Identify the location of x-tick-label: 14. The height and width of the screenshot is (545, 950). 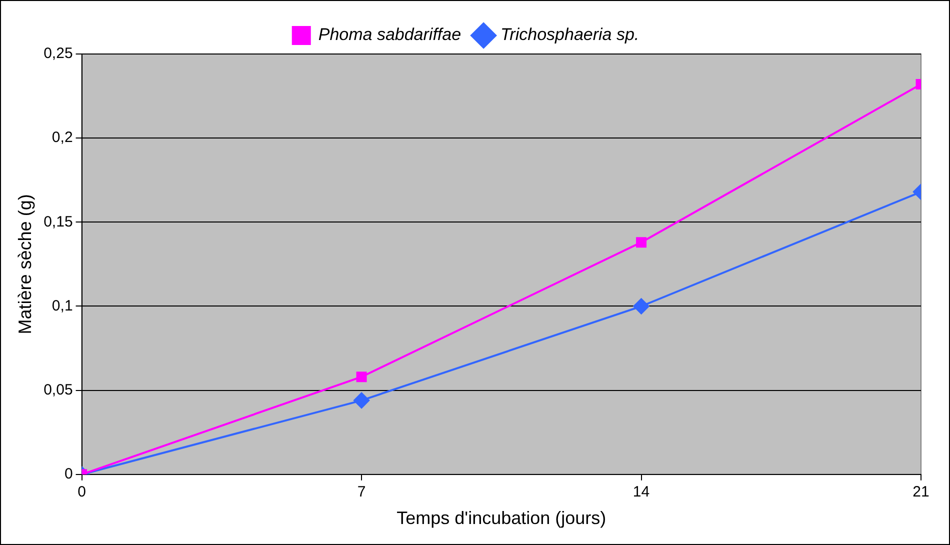
(641, 492).